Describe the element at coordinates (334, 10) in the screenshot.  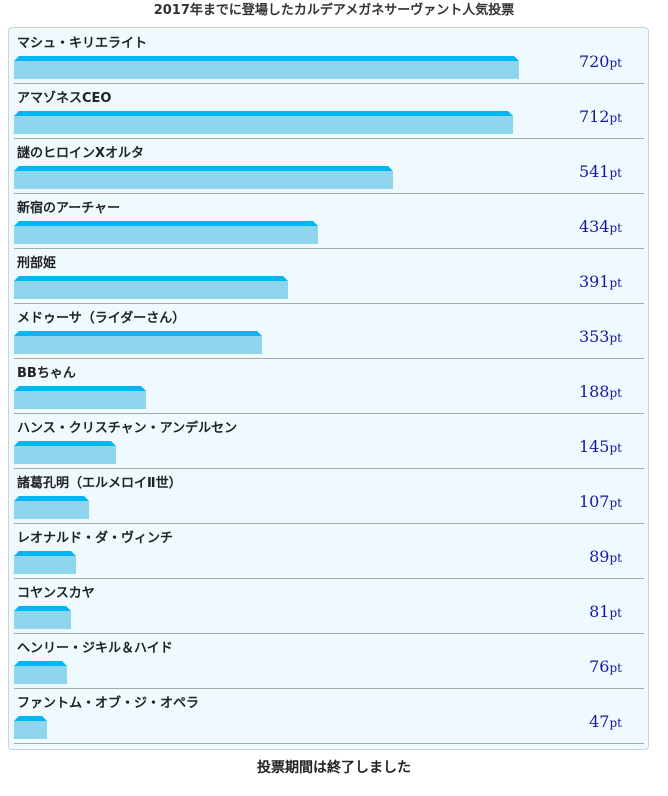
I see `chart-title: 2017年までに登場したカルデアメガネサーヴァント人気投票` at that location.